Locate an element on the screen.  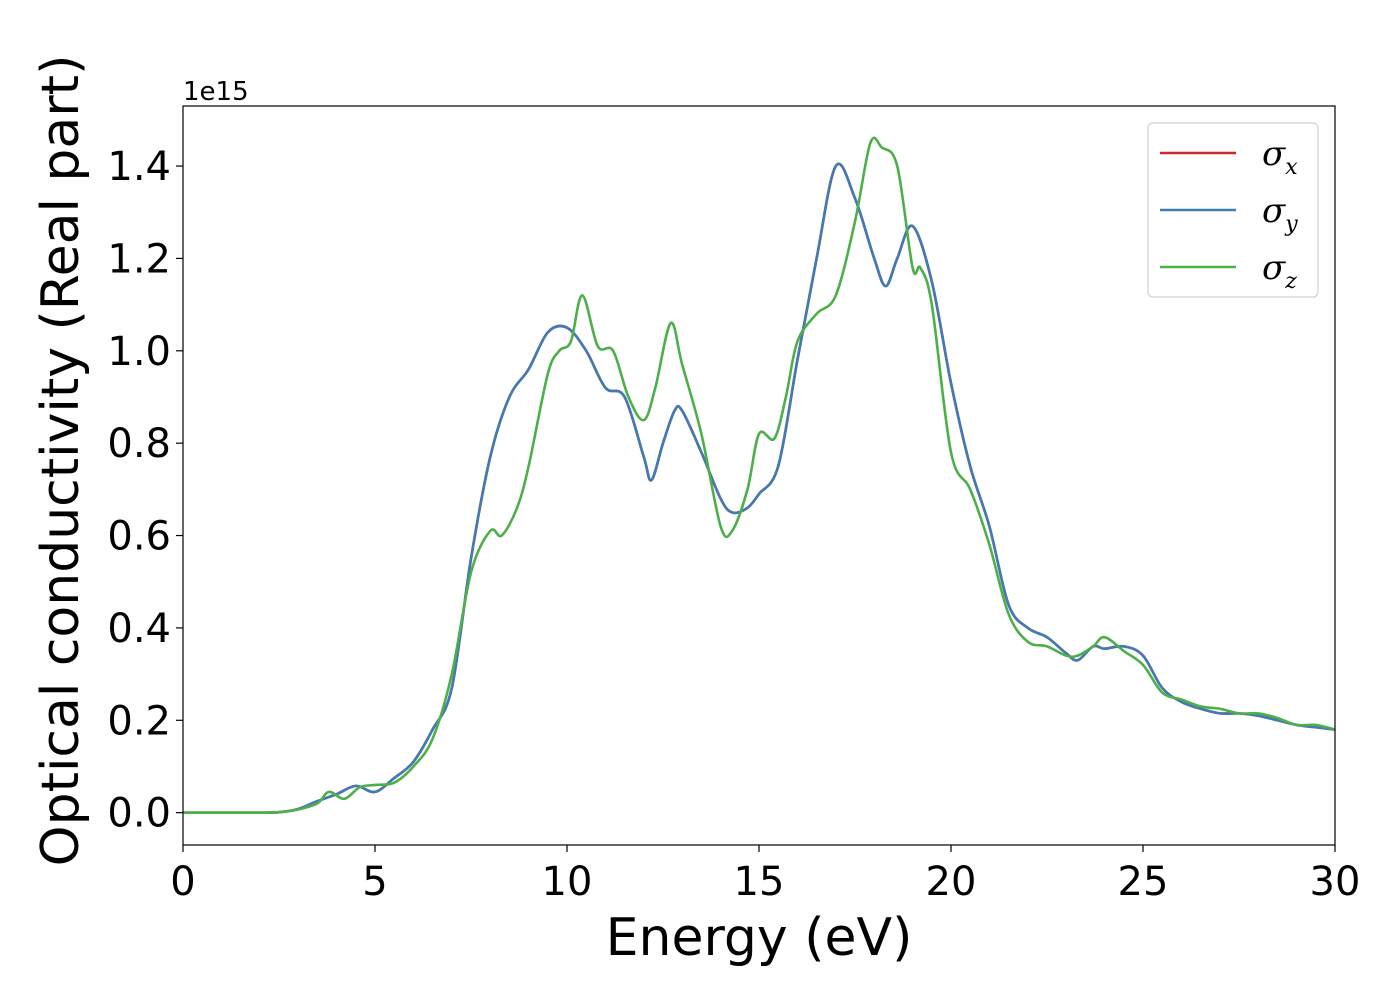
x-axis-ticks: 0 5 10 15 20 25 30 is located at coordinates (765, 875).